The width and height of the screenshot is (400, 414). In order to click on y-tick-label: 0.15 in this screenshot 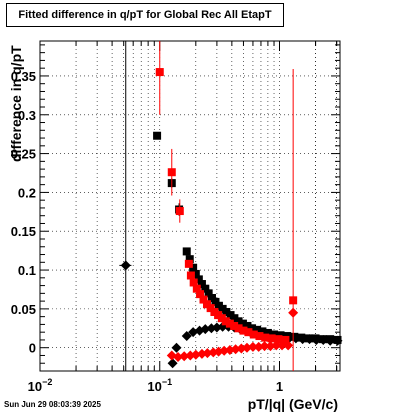, I will do `click(23, 231)`.